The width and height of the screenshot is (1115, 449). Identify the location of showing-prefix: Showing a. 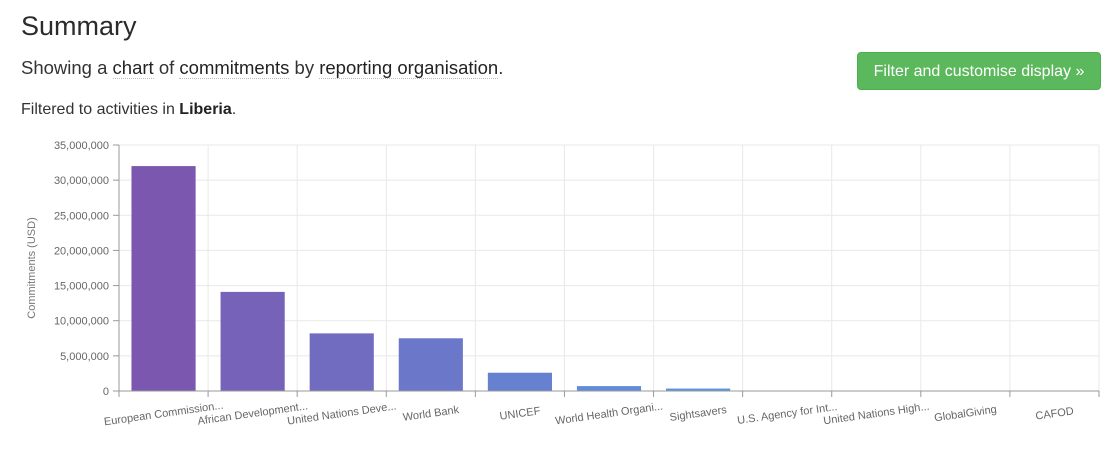
(64, 67).